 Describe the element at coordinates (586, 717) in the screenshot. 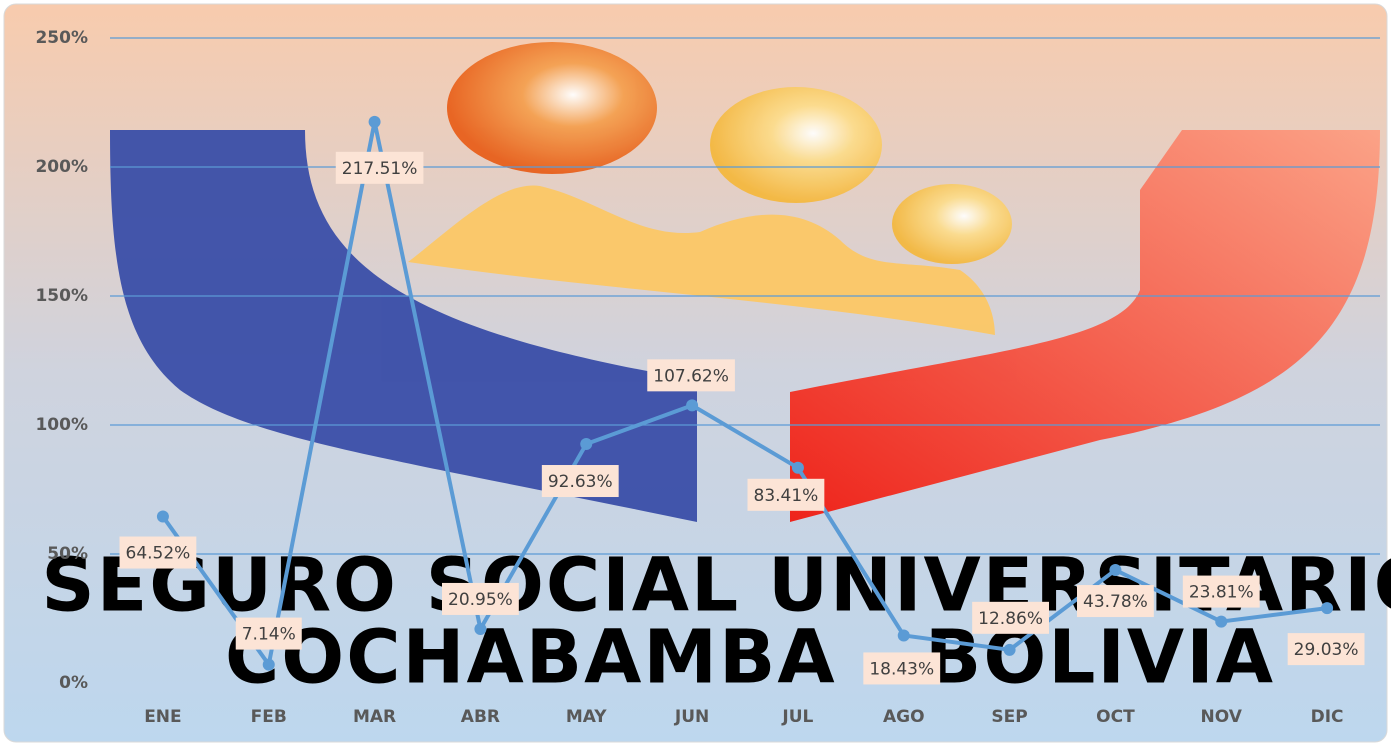

I see `x-tick-label: MAY` at that location.